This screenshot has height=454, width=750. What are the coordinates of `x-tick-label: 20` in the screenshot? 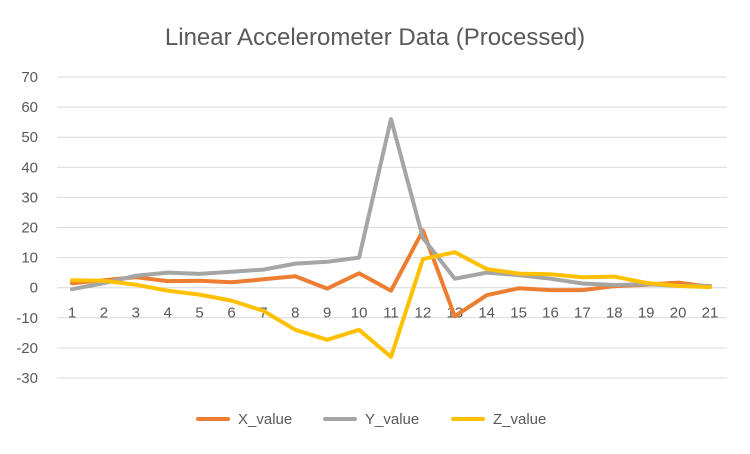 It's located at (678, 313).